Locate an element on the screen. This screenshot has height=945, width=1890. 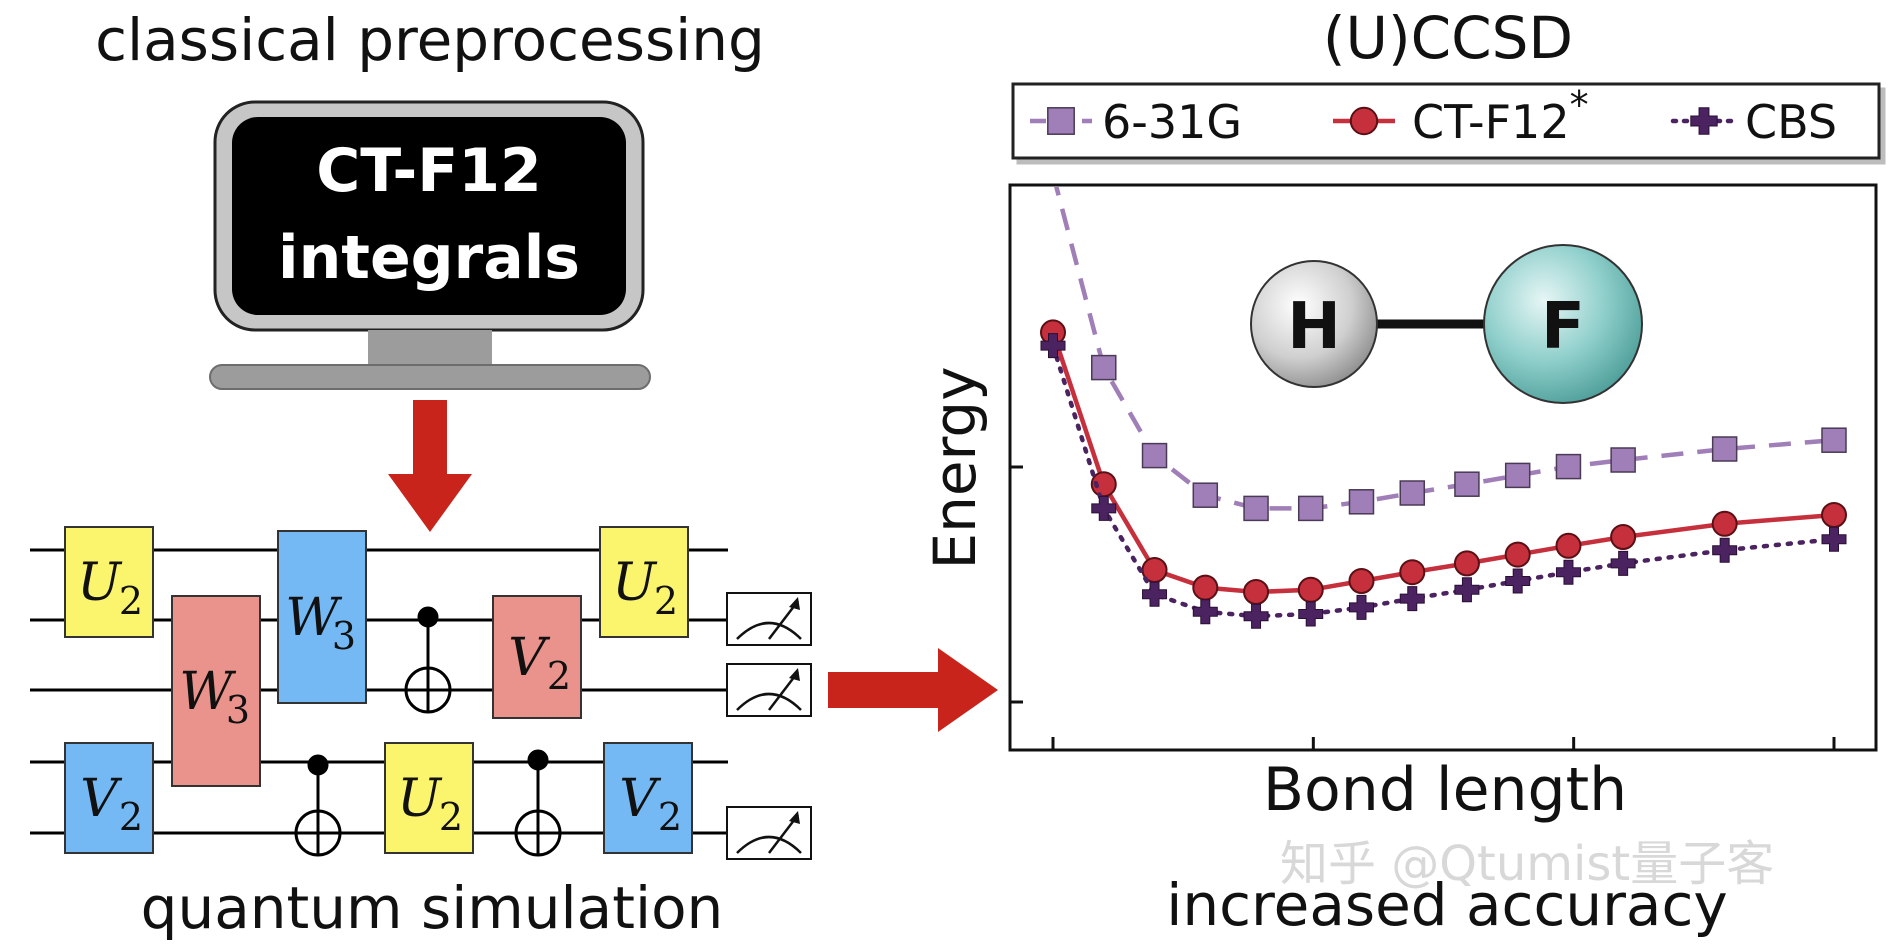
atom-f-label: F is located at coordinates (1563, 327).